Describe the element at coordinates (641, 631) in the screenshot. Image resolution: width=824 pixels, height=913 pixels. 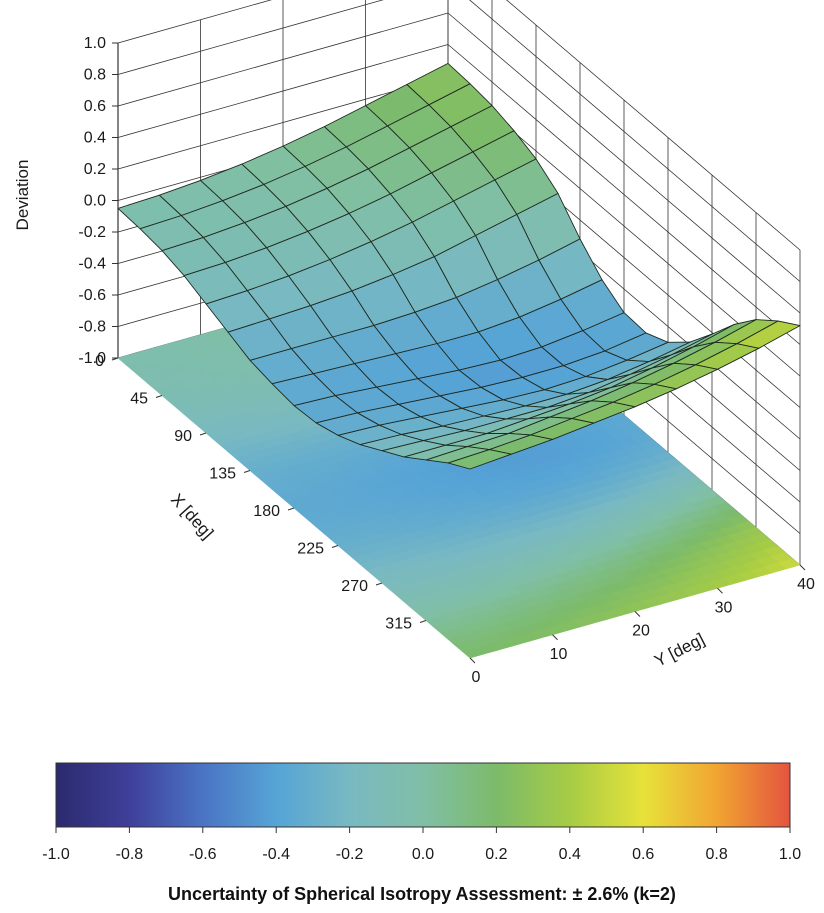
I see `y-tick-label: 20` at that location.